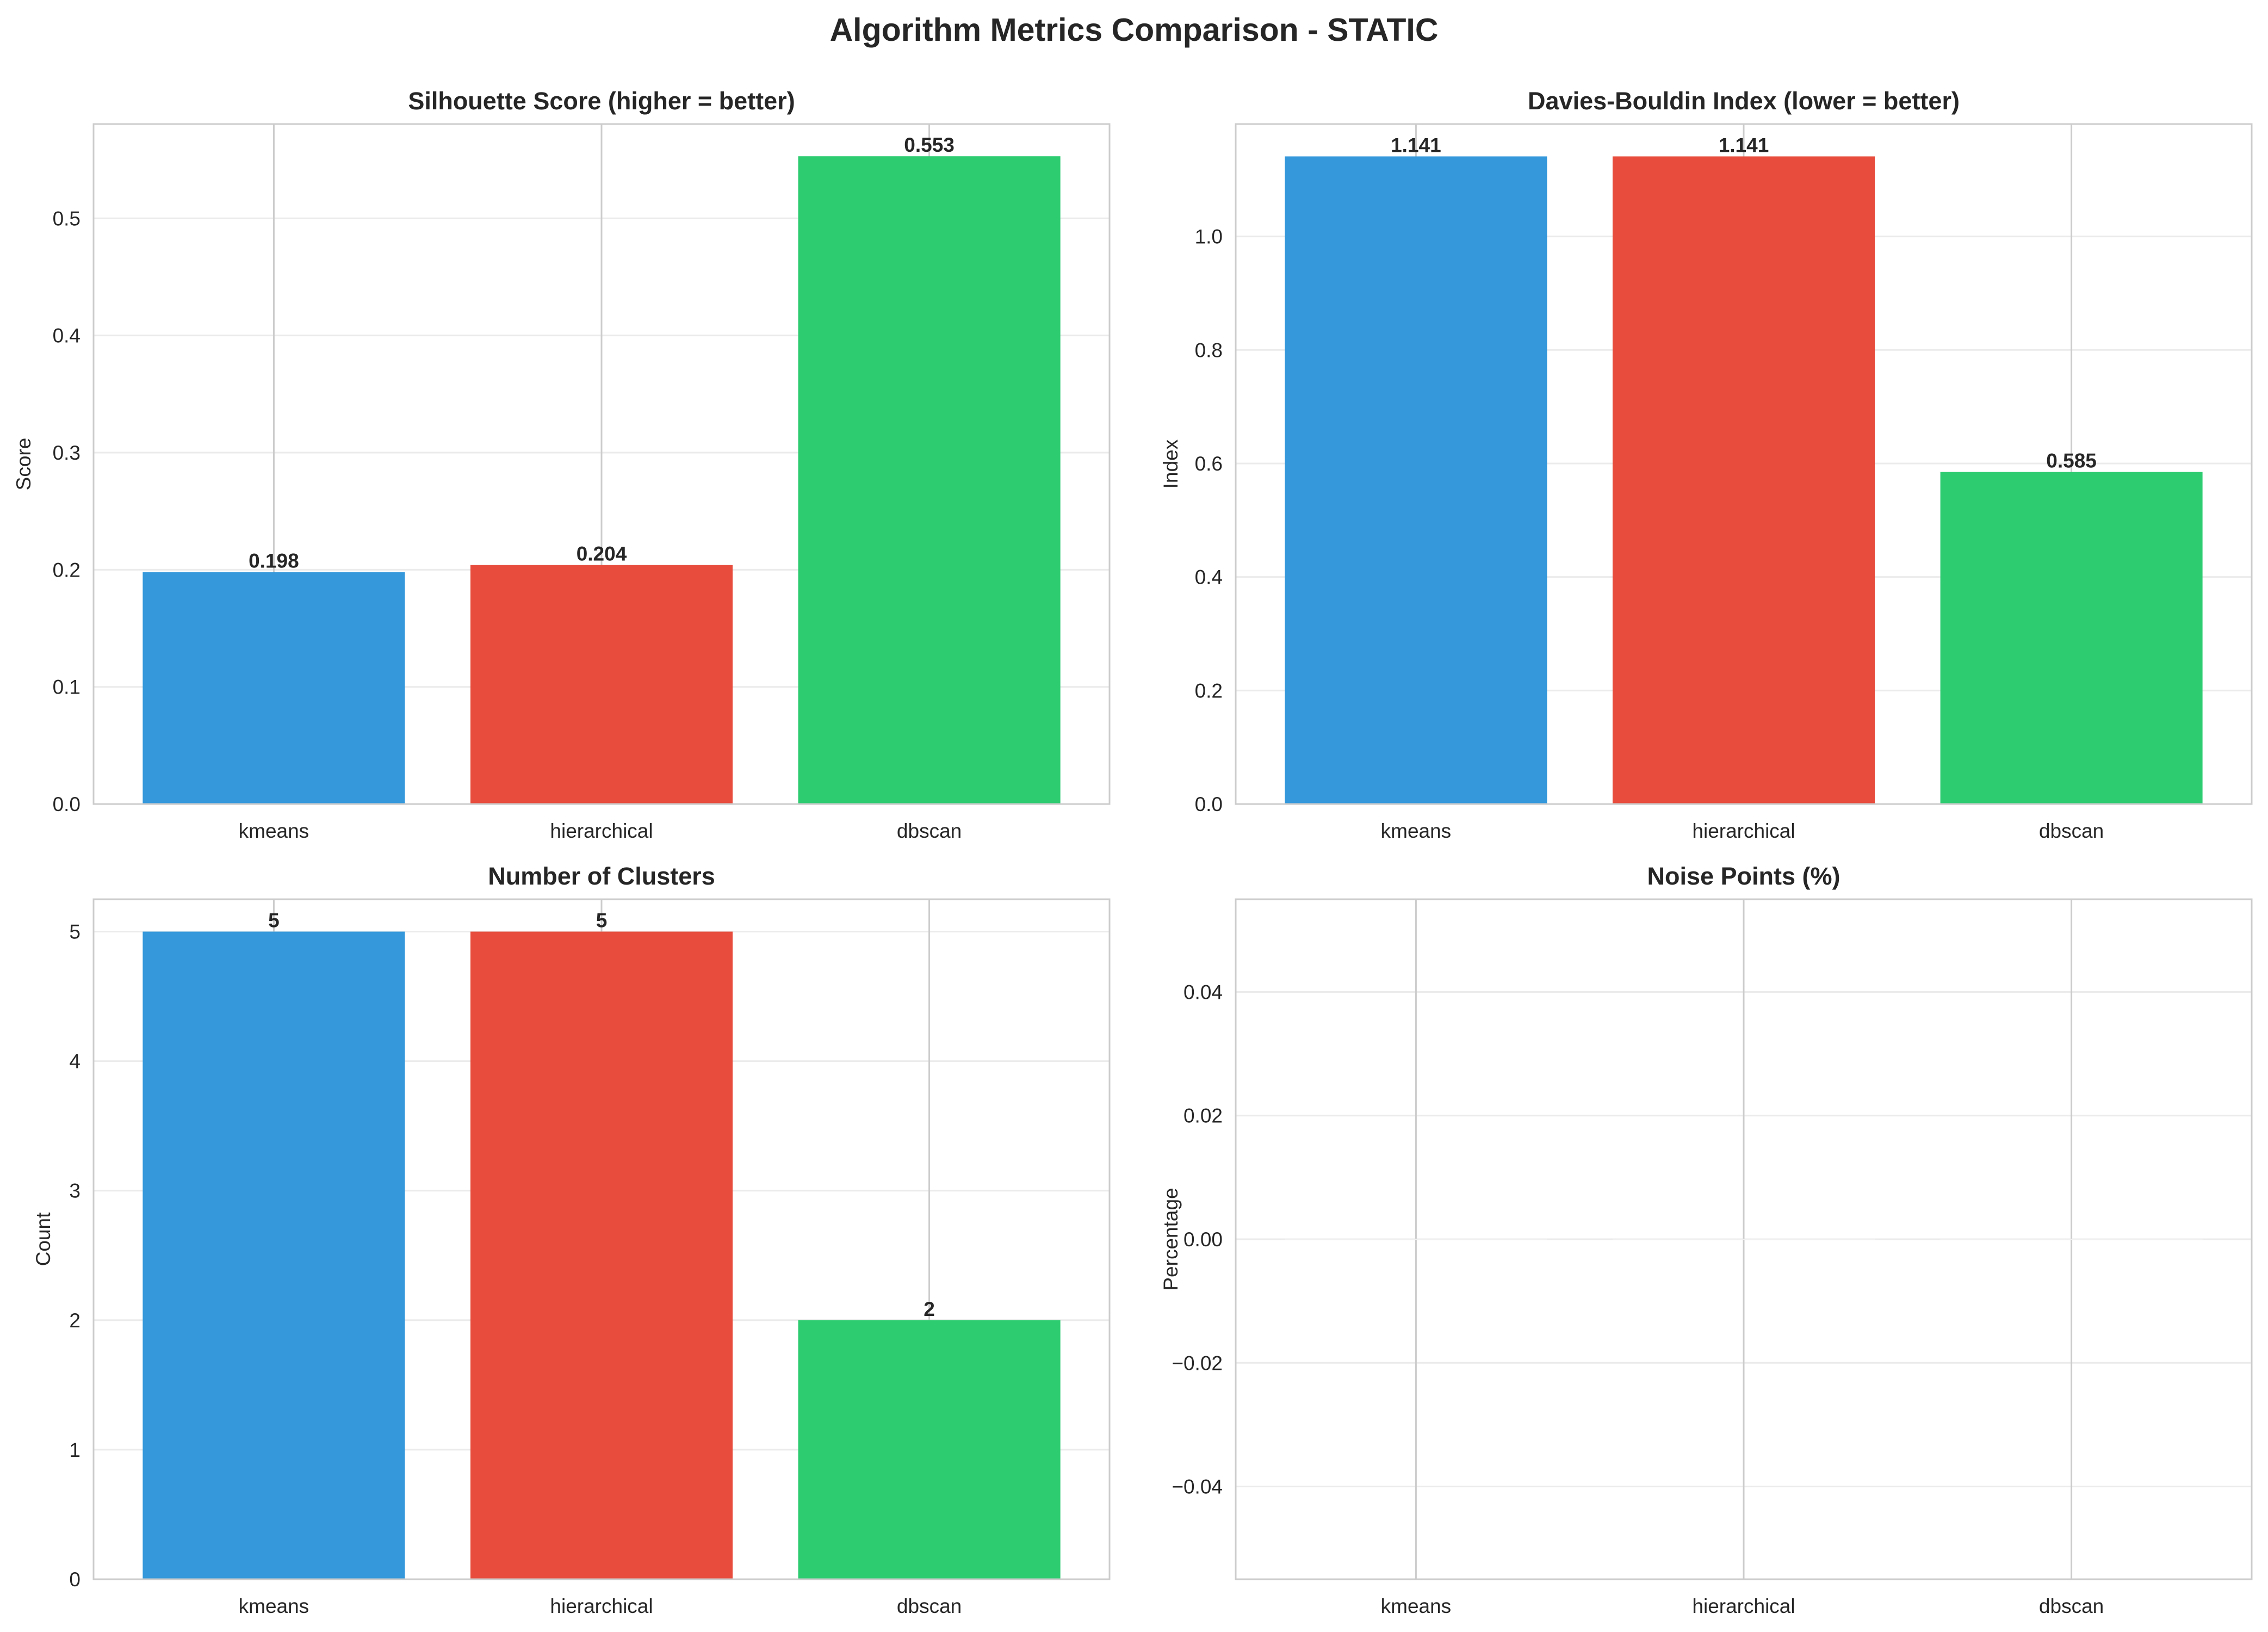 This screenshot has width=2268, height=1632. What do you see at coordinates (74, 1579) in the screenshot?
I see `y-tick-label: 0` at bounding box center [74, 1579].